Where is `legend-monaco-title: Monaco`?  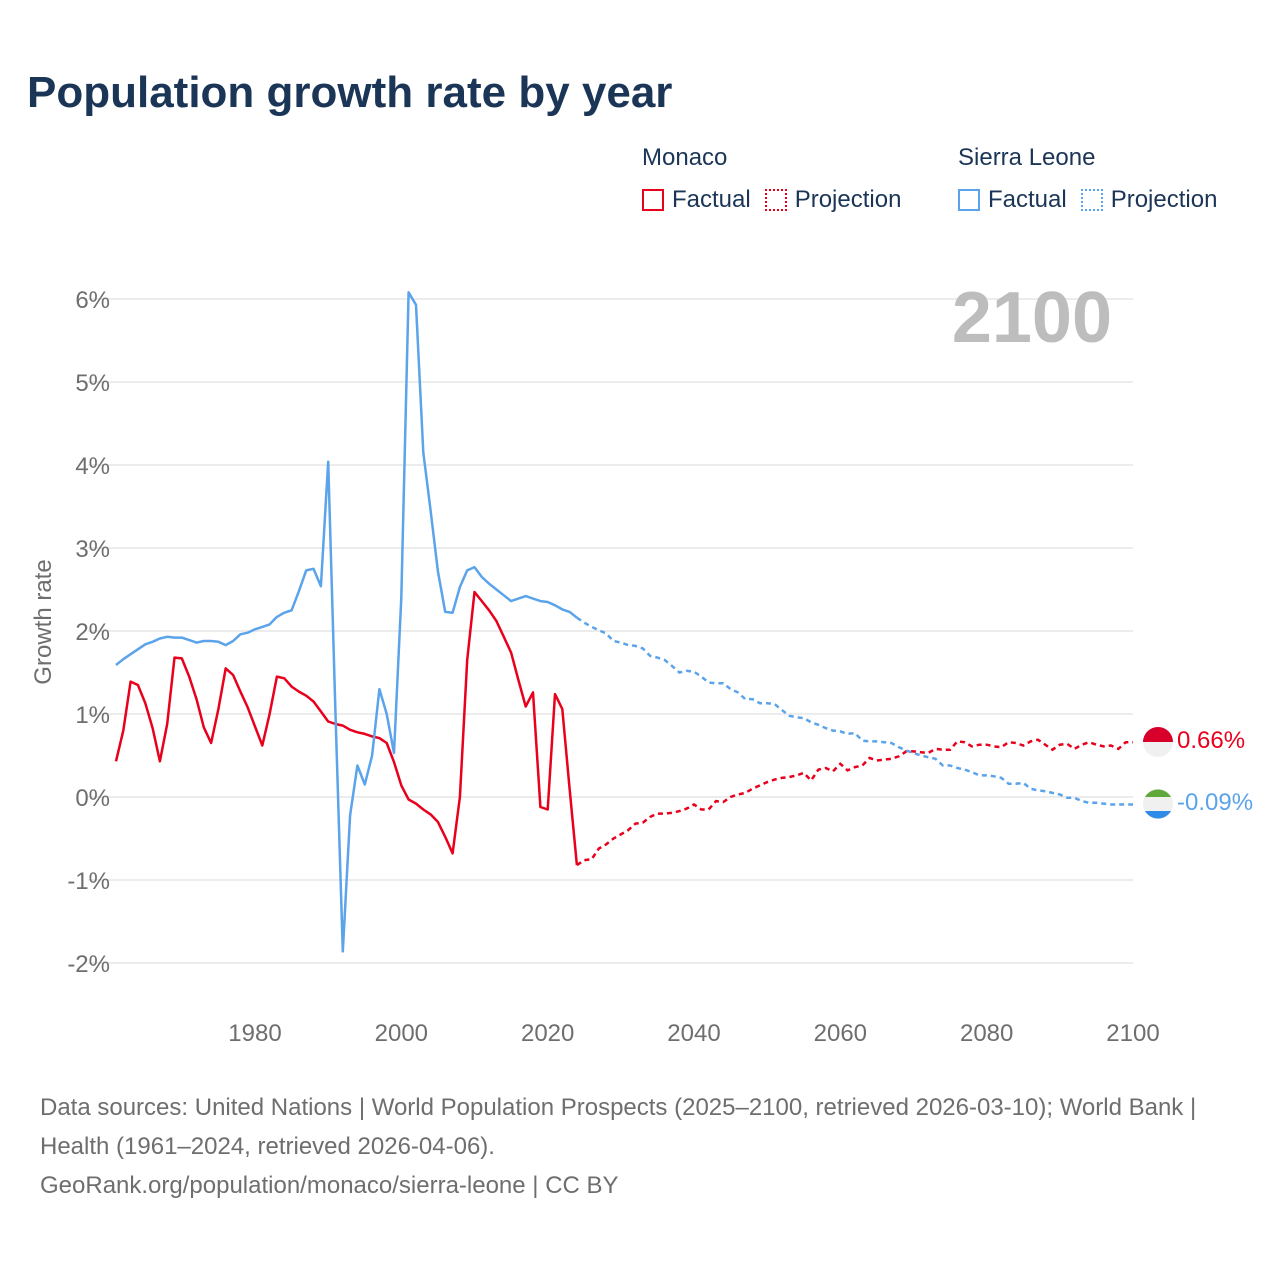
legend-monaco-title: Monaco is located at coordinates (685, 157).